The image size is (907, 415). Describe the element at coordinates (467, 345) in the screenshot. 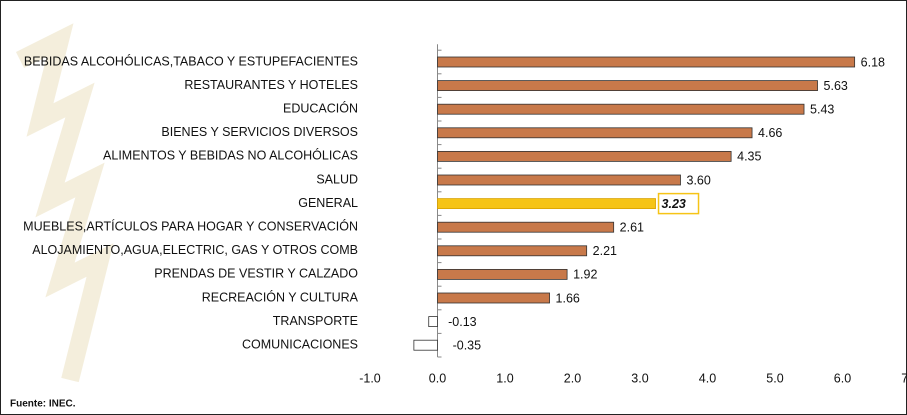

I see `value-label: -0.35` at that location.